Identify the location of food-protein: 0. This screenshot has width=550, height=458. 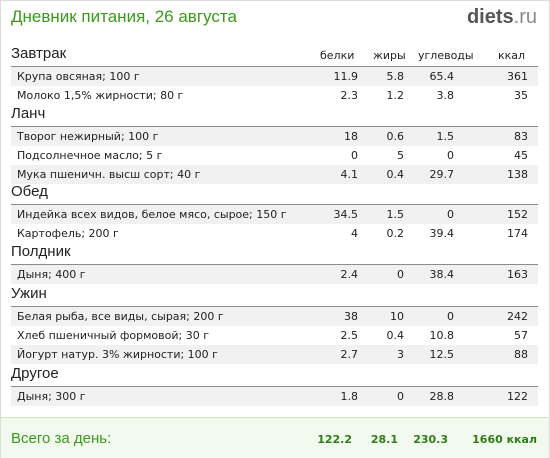
(354, 155).